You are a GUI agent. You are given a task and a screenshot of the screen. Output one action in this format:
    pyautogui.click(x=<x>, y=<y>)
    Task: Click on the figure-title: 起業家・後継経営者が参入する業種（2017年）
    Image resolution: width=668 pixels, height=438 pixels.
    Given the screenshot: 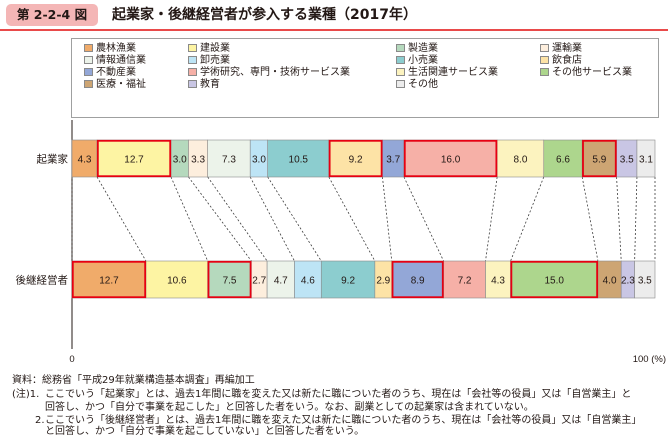 What is the action you would take?
    pyautogui.click(x=264, y=15)
    